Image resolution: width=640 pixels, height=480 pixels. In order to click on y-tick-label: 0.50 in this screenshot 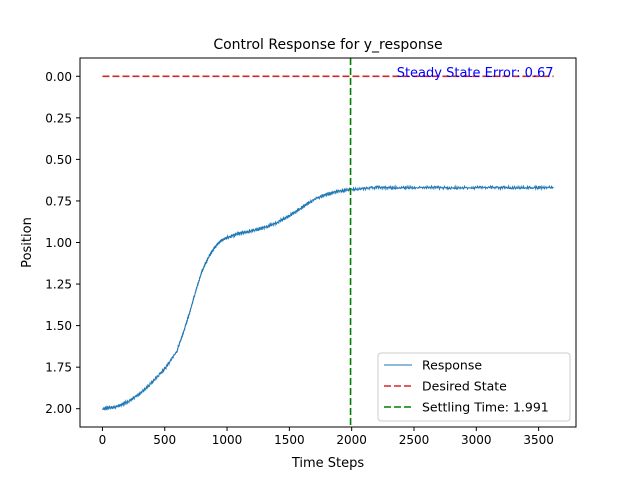, I will do `click(58, 160)`.